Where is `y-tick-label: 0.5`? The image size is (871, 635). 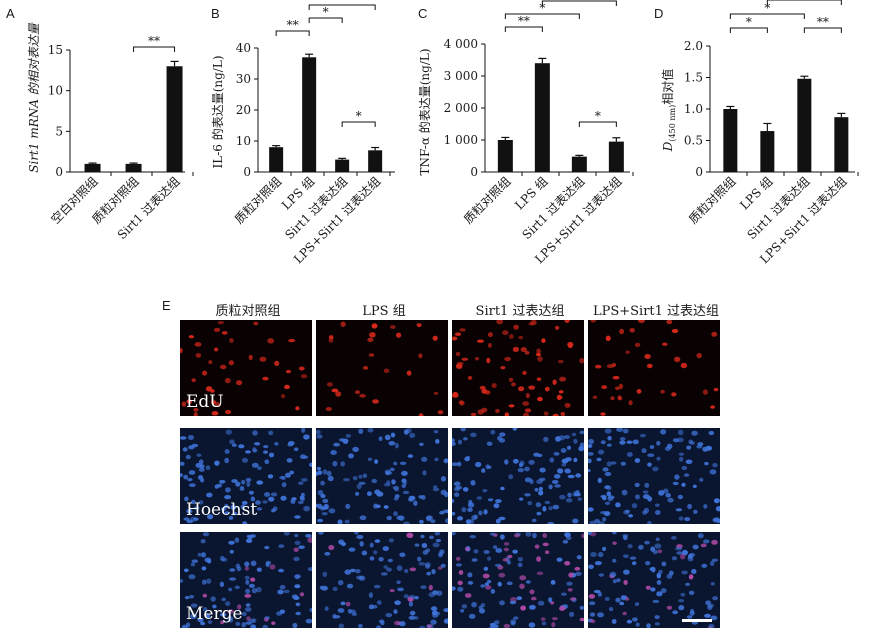
y-tick-label: 0.5 is located at coordinates (693, 141).